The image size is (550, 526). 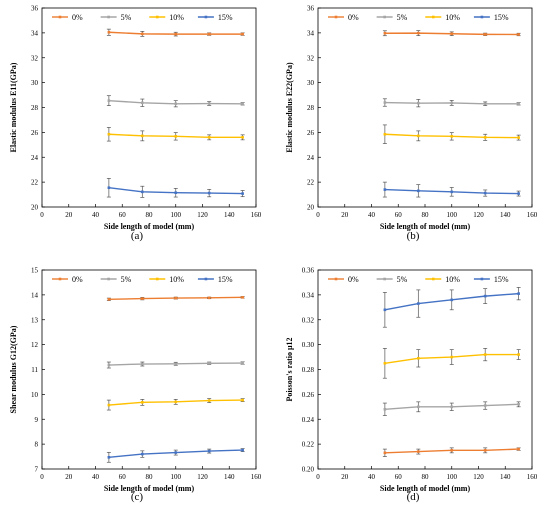 What do you see at coordinates (35, 108) in the screenshot?
I see `y-tick-label: 28` at bounding box center [35, 108].